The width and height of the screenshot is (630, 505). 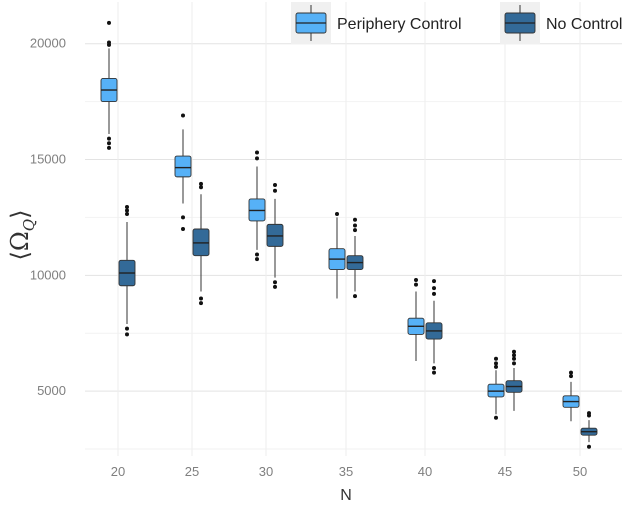 I want to click on x-axis-title: N, so click(x=346, y=495).